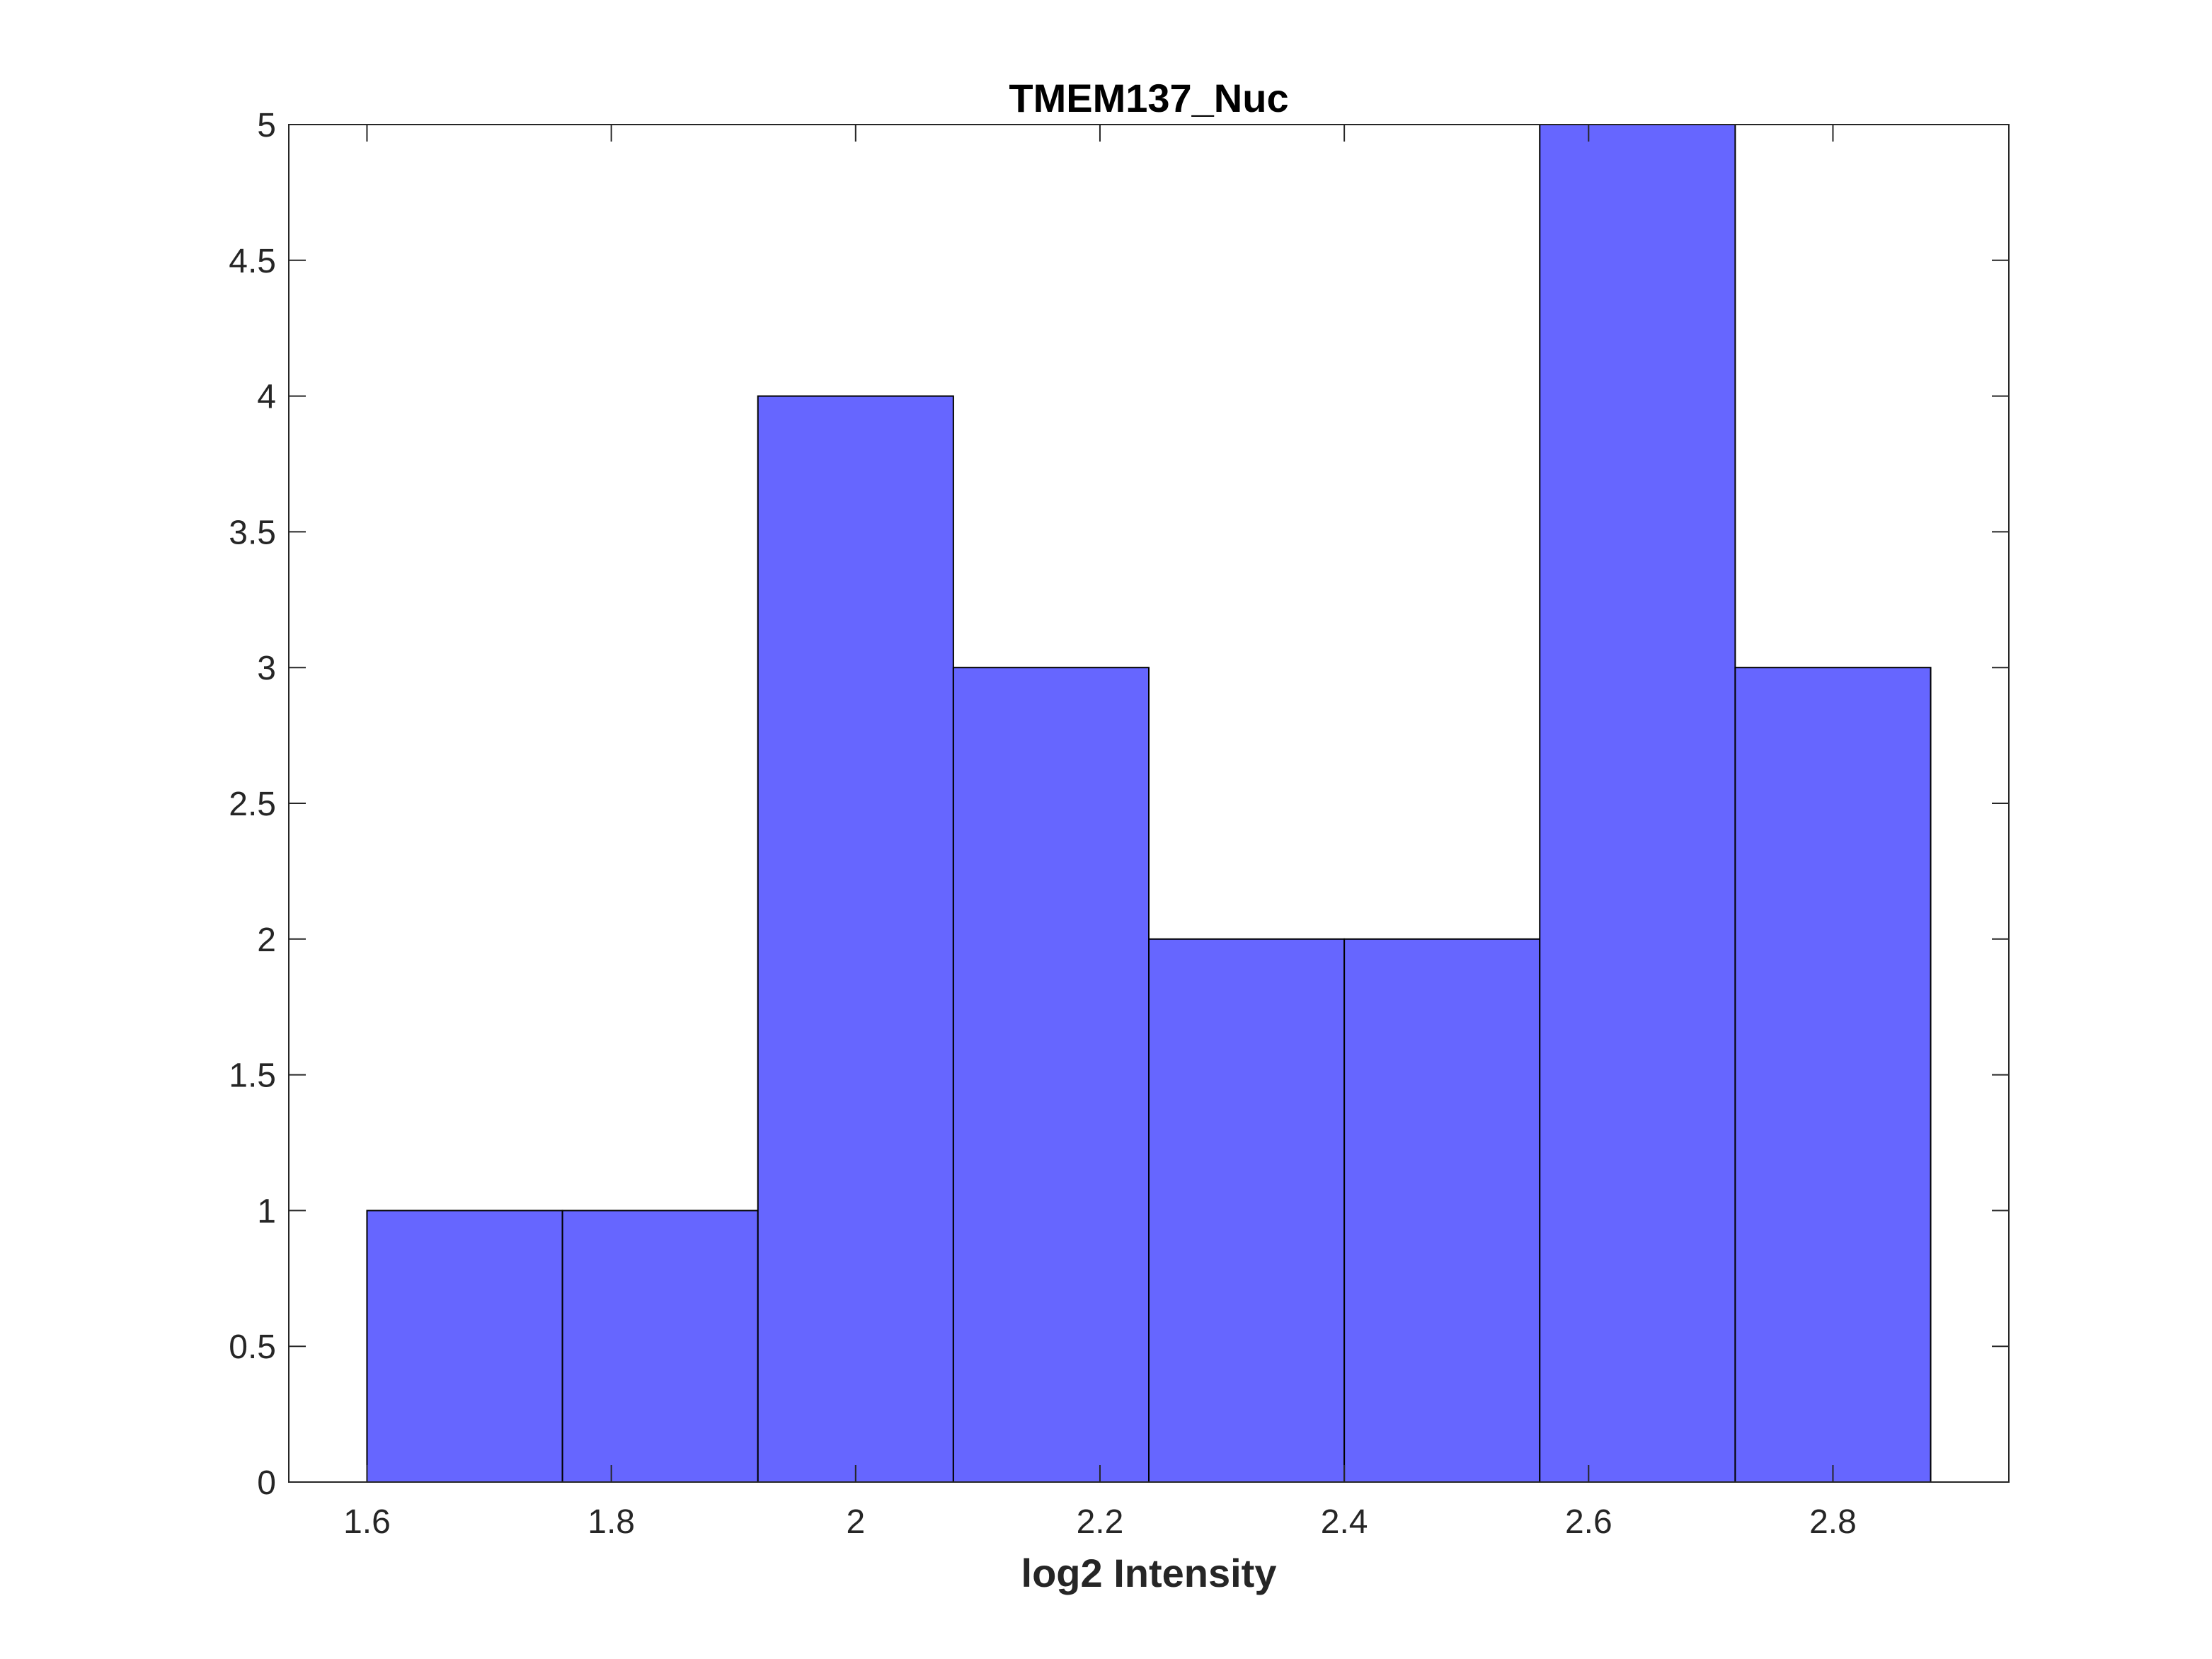 The image size is (2212, 1659). Describe the element at coordinates (1149, 1573) in the screenshot. I see `x-axis-label: log2 Intensity` at that location.